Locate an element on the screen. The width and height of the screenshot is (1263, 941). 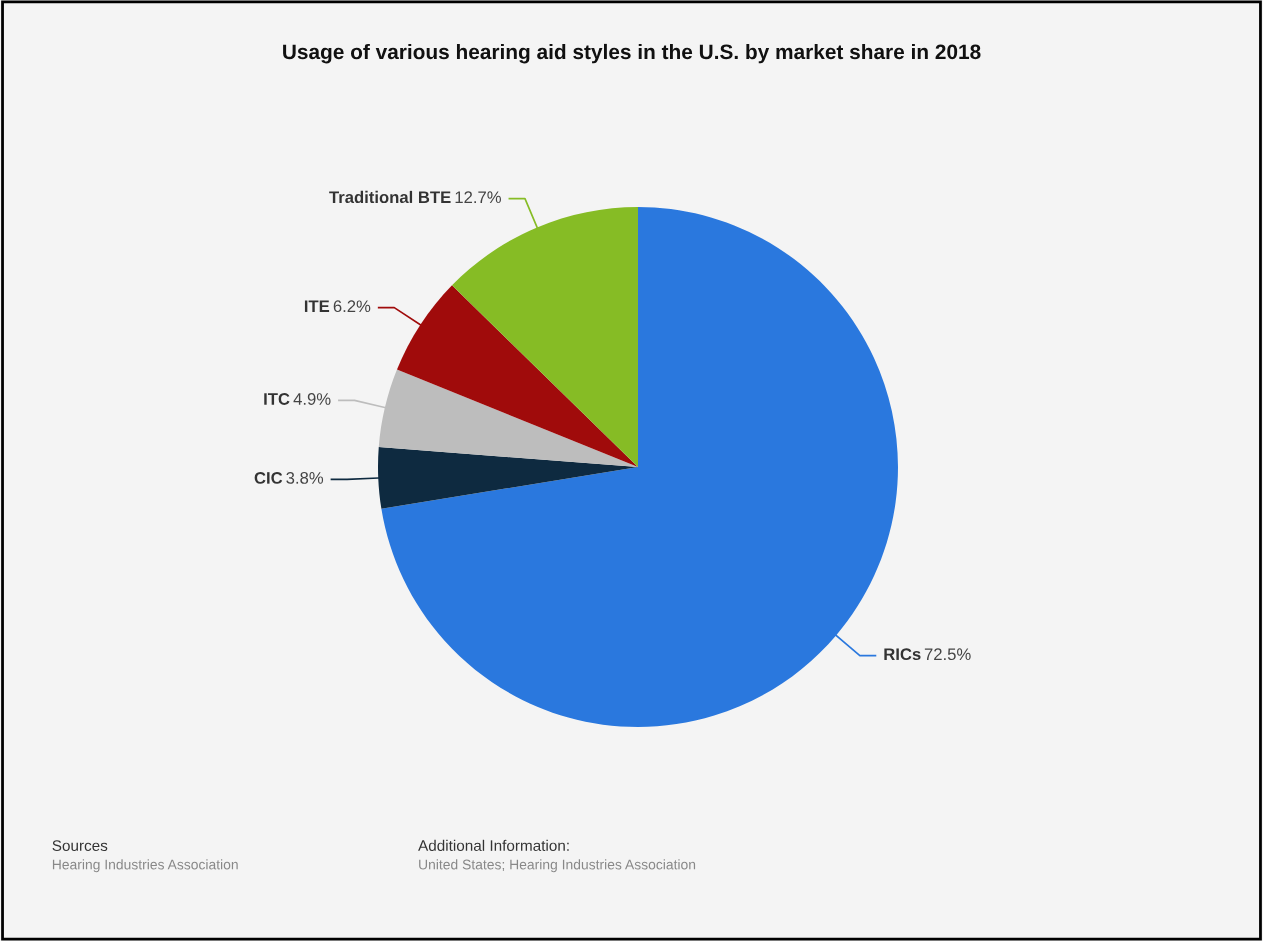
slice-label: ITC is located at coordinates (277, 399).